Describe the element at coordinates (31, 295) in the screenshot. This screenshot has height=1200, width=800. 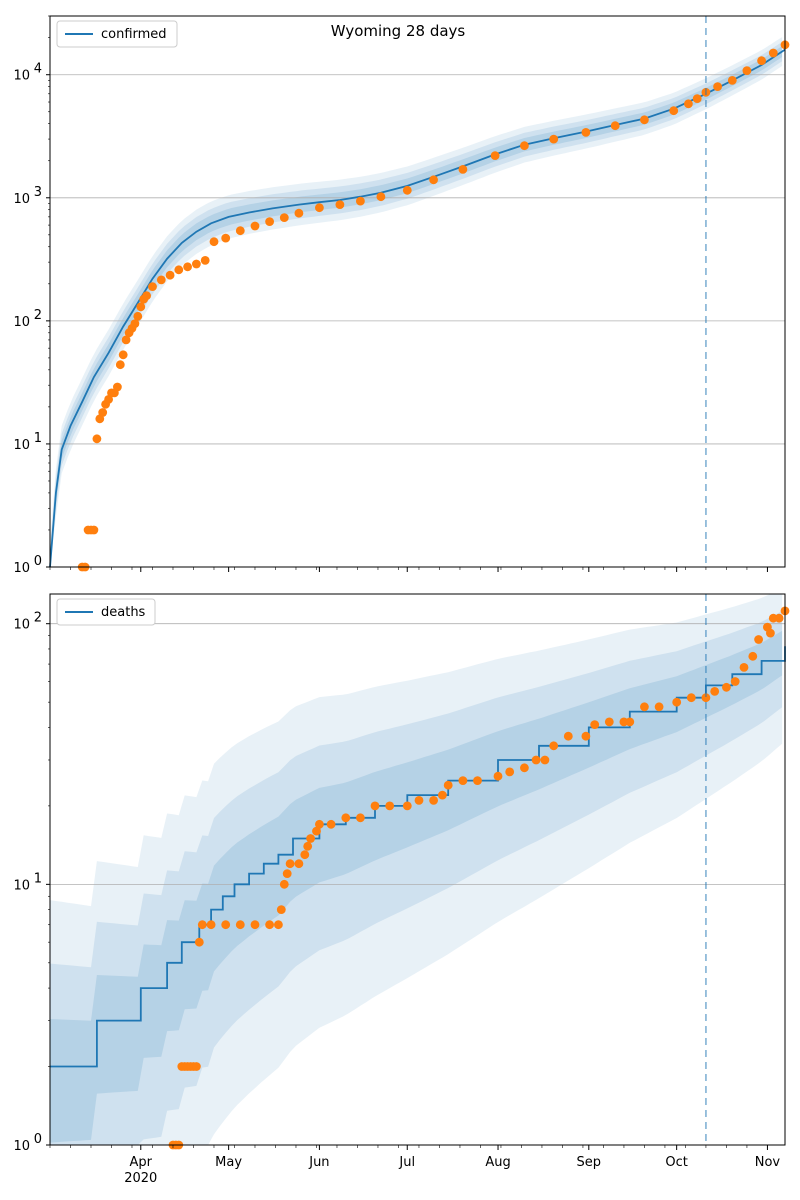
I see `confirmed-y-axis: 10 0 10 1 10 2 10 3 10 4` at that location.